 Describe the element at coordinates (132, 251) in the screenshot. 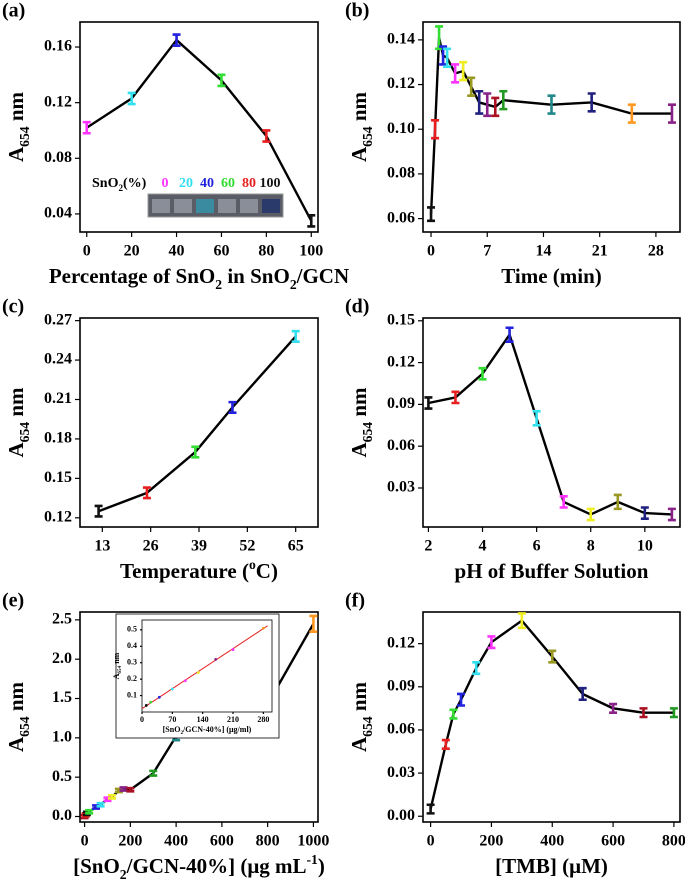

I see `x-tick-label: 20` at that location.